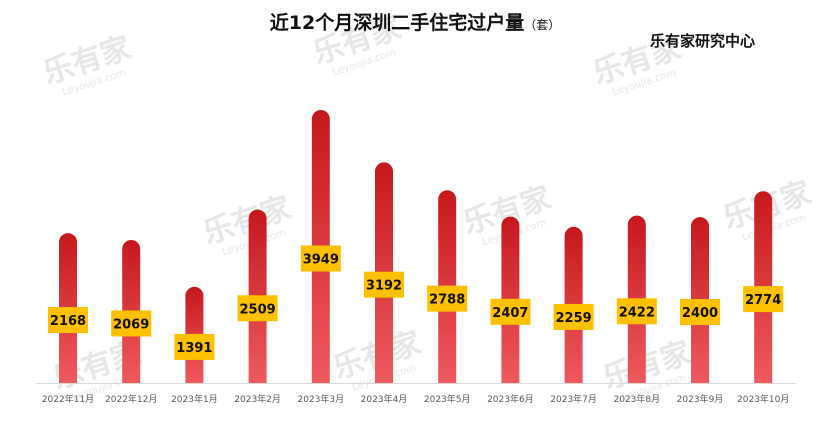  Describe the element at coordinates (703, 41) in the screenshot. I see `source-label: 乐有家研究中心` at that location.